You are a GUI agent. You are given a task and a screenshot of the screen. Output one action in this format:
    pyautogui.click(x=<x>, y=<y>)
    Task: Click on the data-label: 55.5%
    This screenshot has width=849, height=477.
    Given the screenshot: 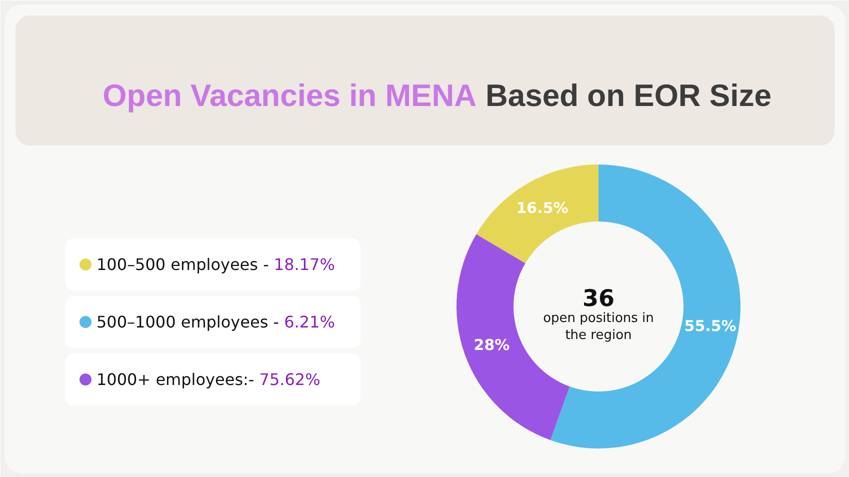 What is the action you would take?
    pyautogui.click(x=710, y=326)
    